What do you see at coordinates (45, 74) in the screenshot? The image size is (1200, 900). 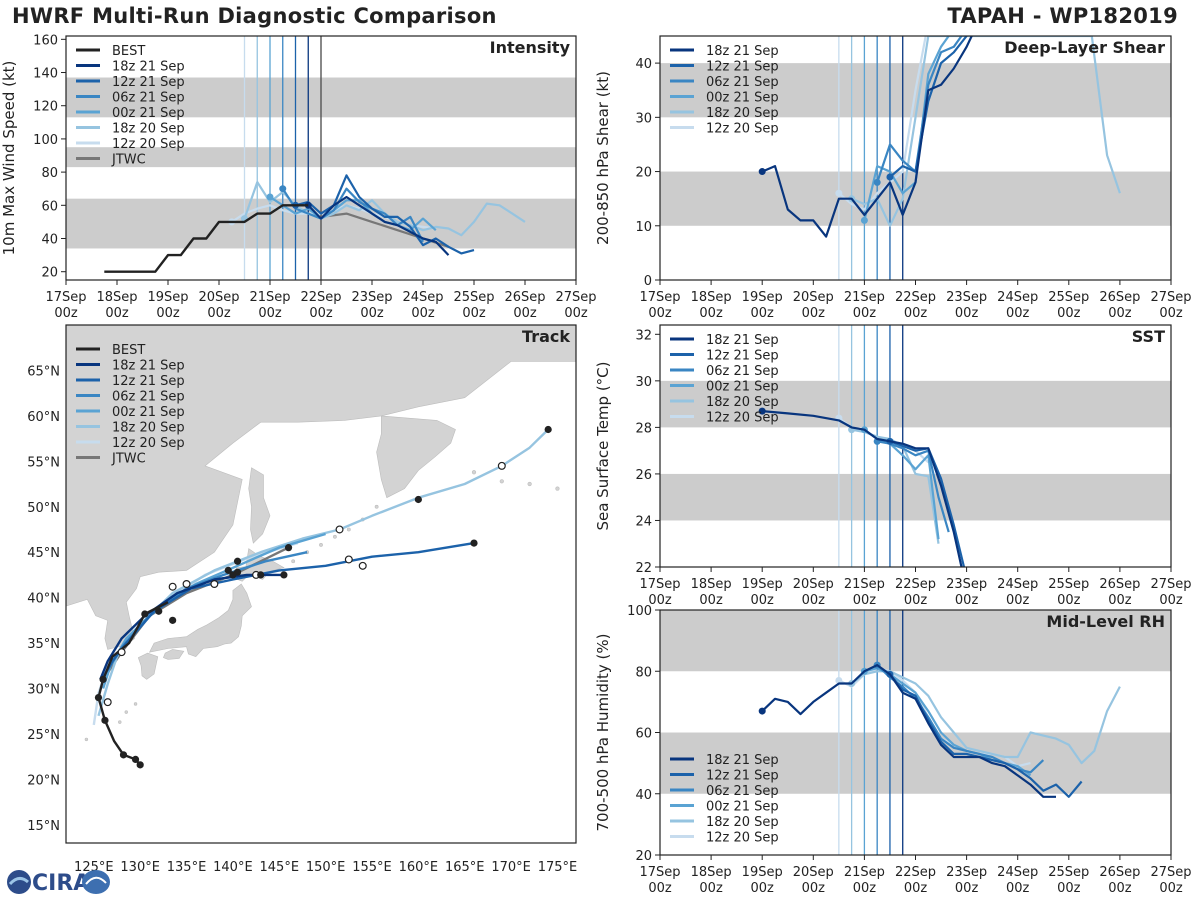 I see `y-tick-label: 140` at bounding box center [45, 74].